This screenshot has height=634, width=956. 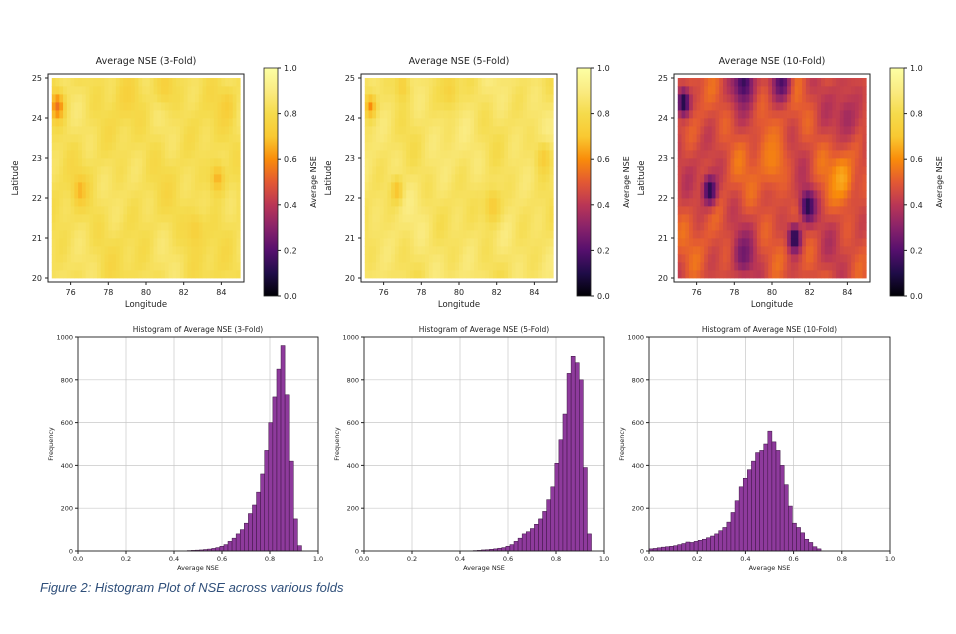 I want to click on chart-title: Average NSE (3-Fold), so click(x=146, y=61).